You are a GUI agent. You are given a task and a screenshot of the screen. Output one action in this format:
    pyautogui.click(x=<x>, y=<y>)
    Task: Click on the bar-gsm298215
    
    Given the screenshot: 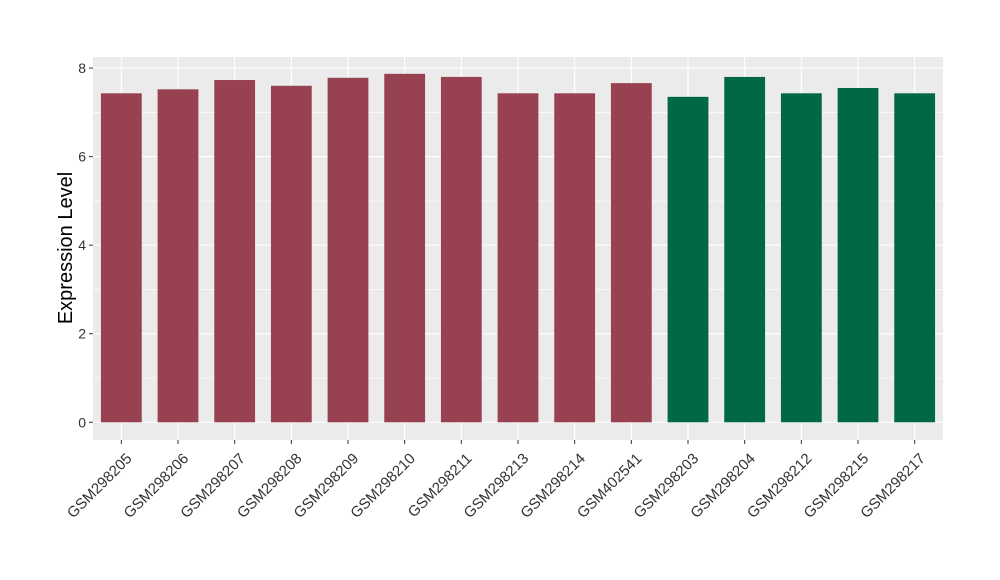 What is the action you would take?
    pyautogui.click(x=858, y=255)
    